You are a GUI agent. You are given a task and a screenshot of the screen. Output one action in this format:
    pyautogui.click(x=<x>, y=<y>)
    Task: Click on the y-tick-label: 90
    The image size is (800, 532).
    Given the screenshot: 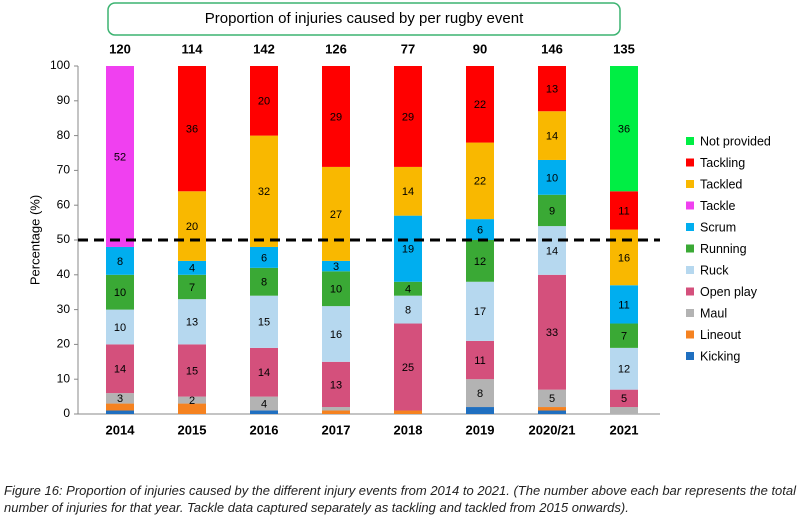 What is the action you would take?
    pyautogui.click(x=64, y=100)
    